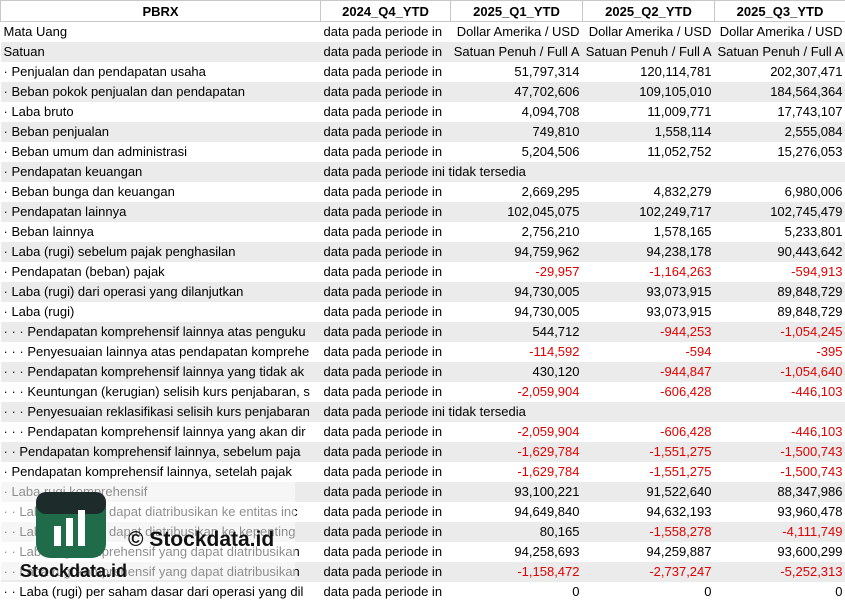 Image resolution: width=845 pixels, height=602 pixels. What do you see at coordinates (161, 112) in the screenshot?
I see `row-label: · Laba bruto` at bounding box center [161, 112].